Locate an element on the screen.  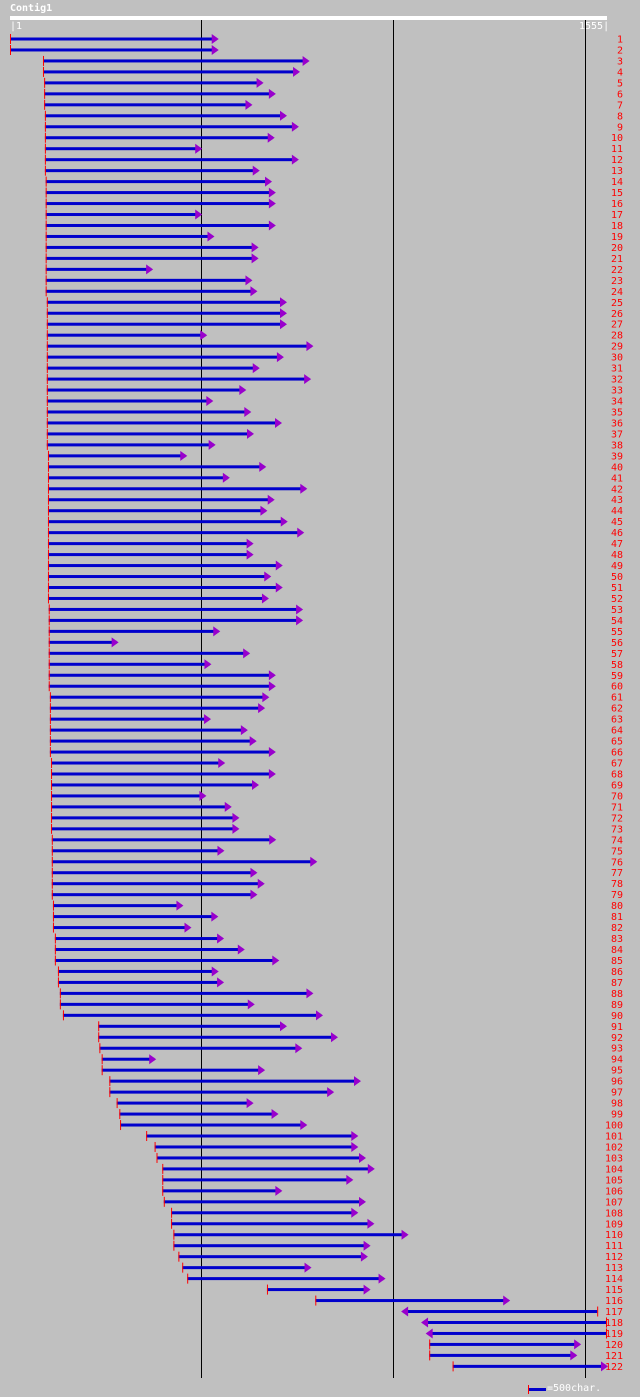
read-number-label: 100 is located at coordinates (614, 1126).